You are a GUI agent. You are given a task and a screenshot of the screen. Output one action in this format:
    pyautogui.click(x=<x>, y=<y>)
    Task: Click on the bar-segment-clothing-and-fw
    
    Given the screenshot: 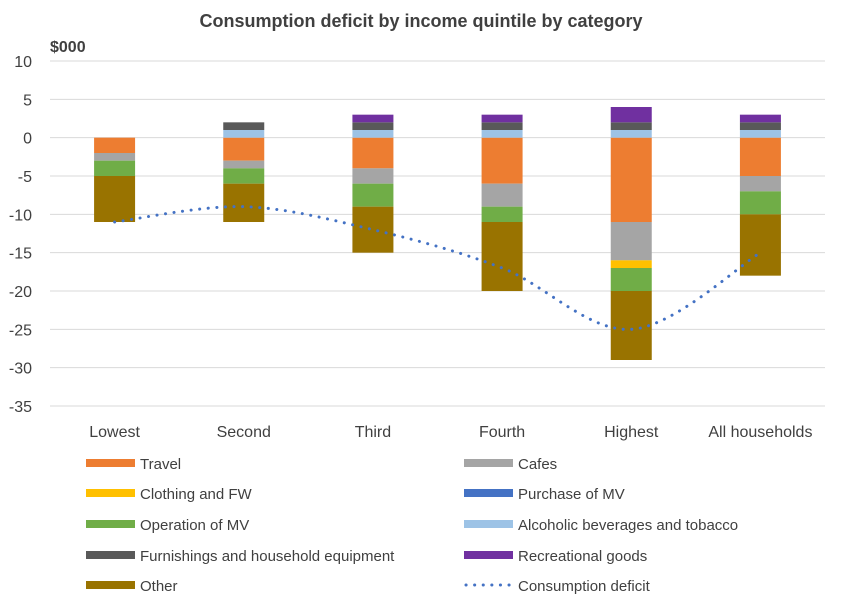 What is the action you would take?
    pyautogui.click(x=631, y=264)
    